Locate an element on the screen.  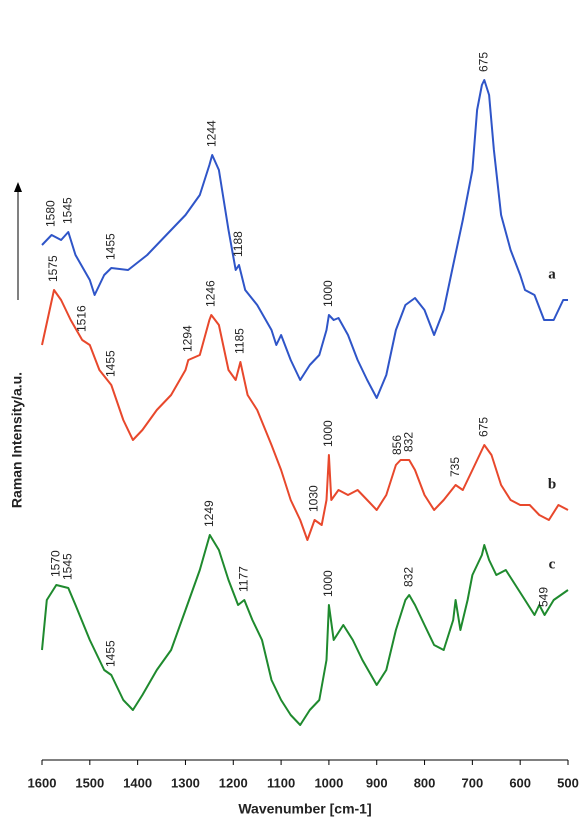
x-tick-label: 1400 is located at coordinates (137, 782).